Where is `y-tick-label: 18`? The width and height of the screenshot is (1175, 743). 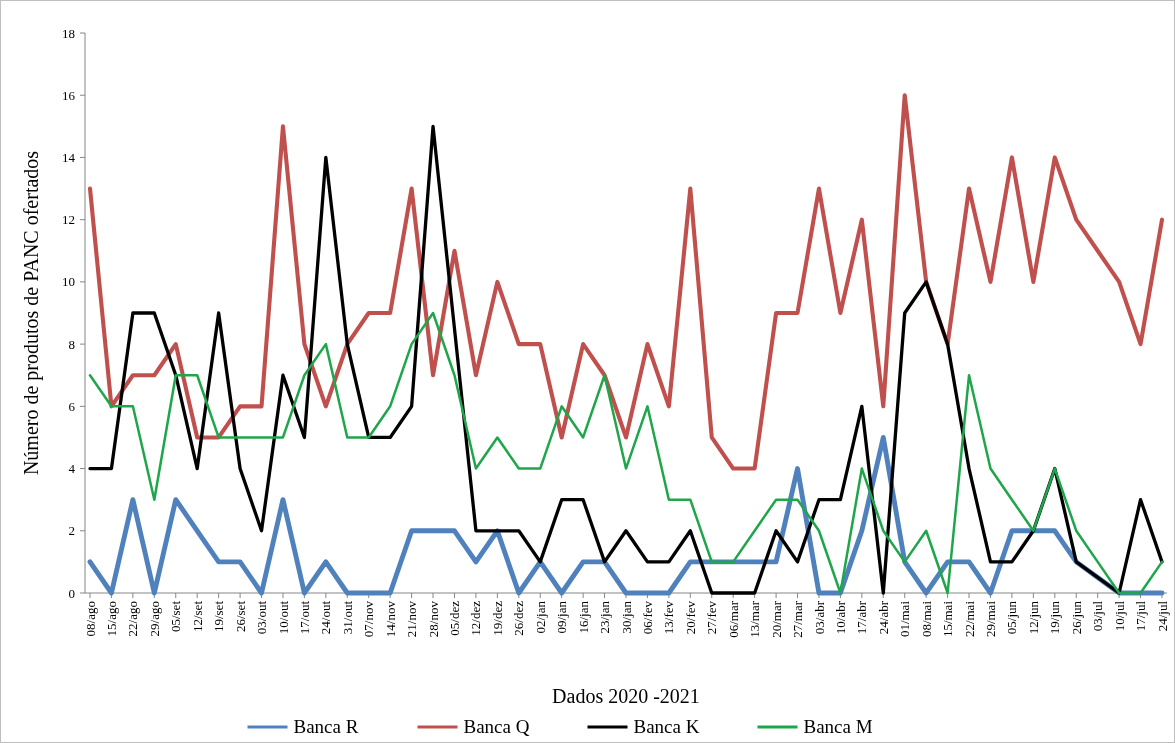
y-tick-label: 18 is located at coordinates (68, 33).